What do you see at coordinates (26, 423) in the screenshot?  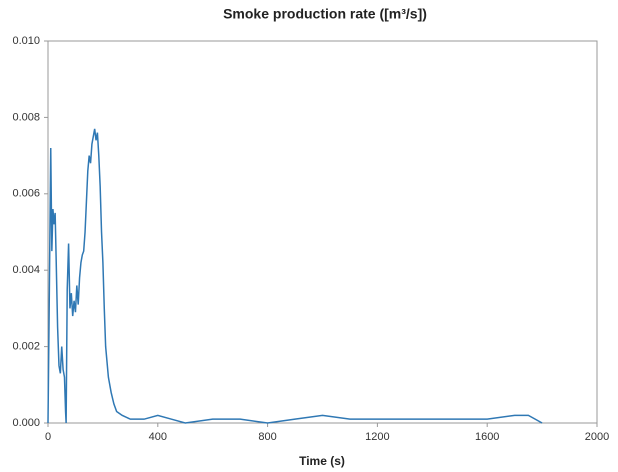 I see `y-tick-label: 0.000` at bounding box center [26, 423].